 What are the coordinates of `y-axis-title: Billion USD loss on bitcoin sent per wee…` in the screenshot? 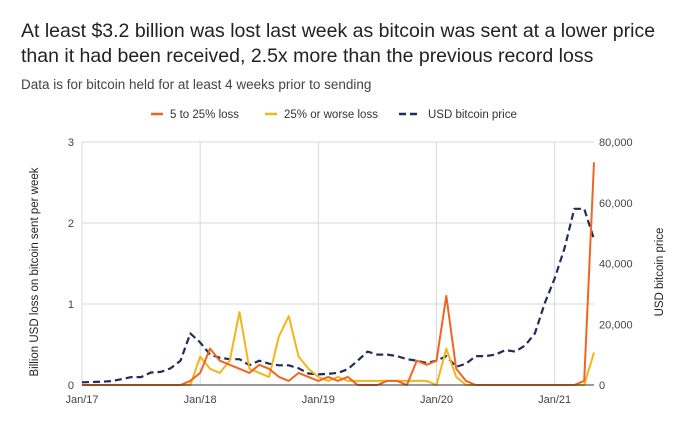 It's located at (35, 271).